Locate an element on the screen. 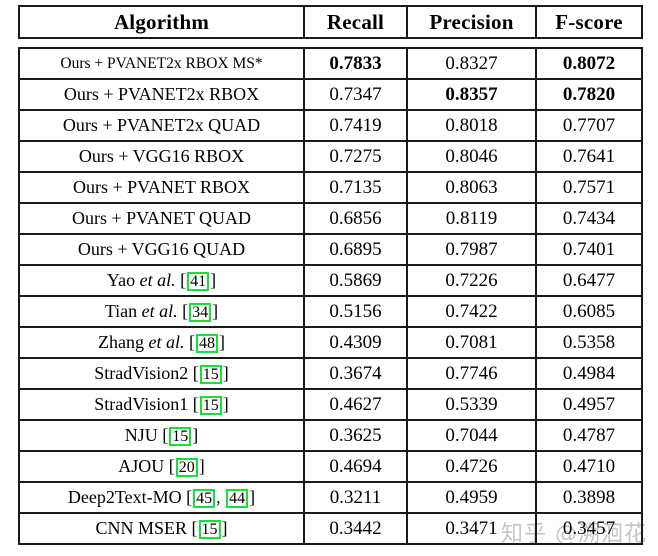 The image size is (658, 556). algorithm-text: CNN MSER [ is located at coordinates (146, 528).